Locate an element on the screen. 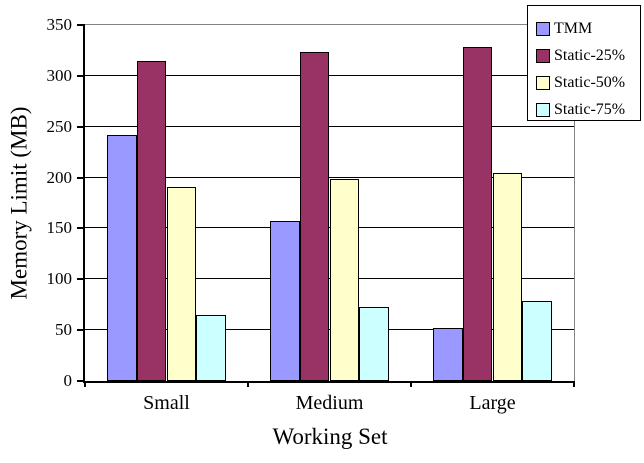  legend: TMM Static-25% Static-50% Static-75% is located at coordinates (584, 63).